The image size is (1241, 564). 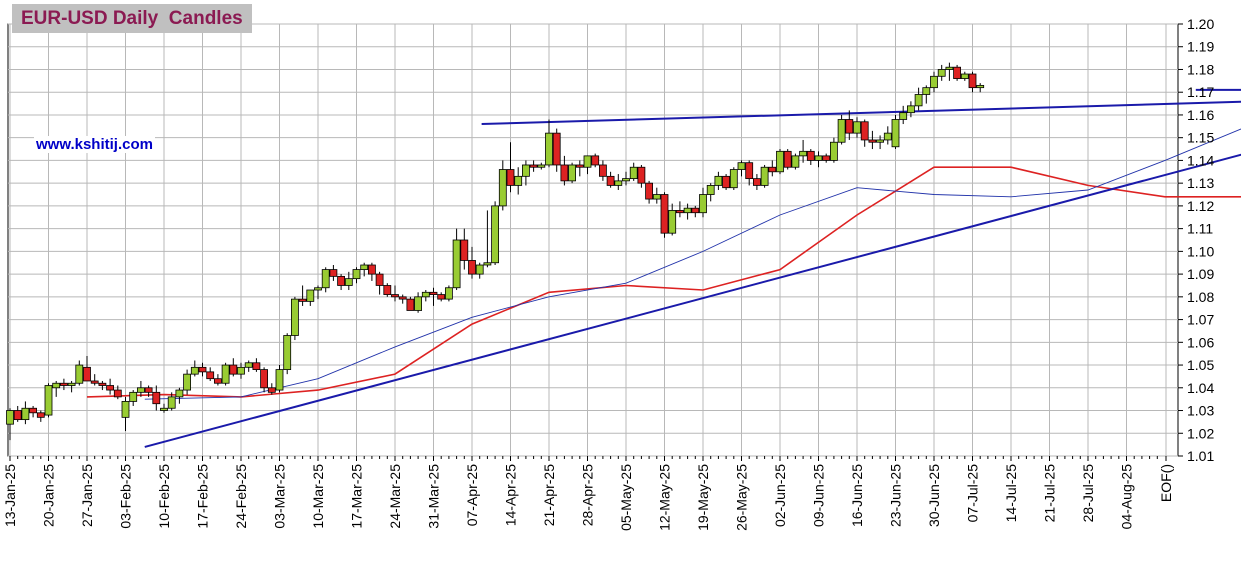 I want to click on x-tick-label: 24-Feb-25, so click(x=241, y=496).